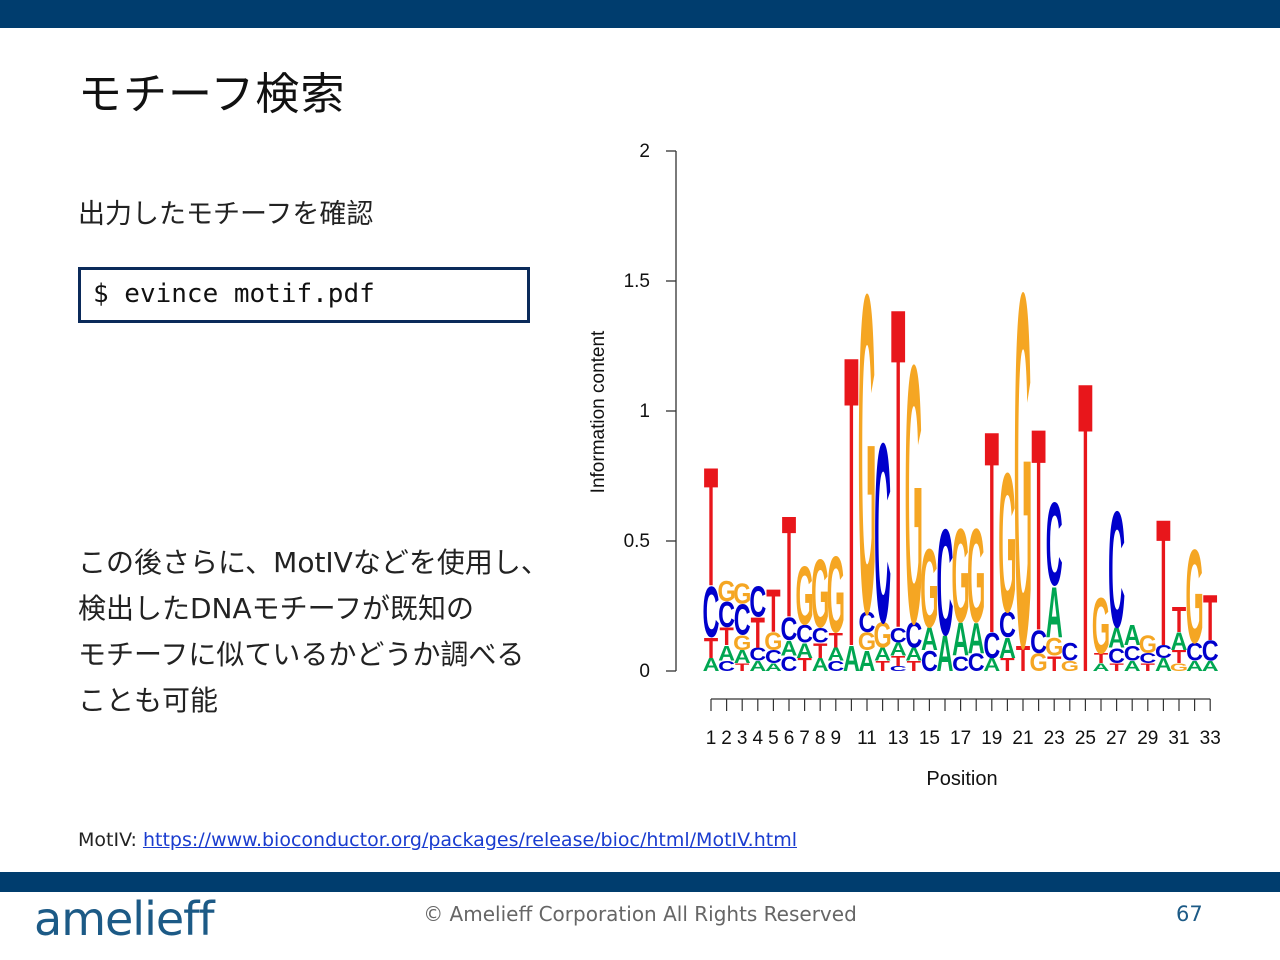 The image size is (1280, 960). Describe the element at coordinates (836, 738) in the screenshot. I see `x-tick-label: 9` at that location.